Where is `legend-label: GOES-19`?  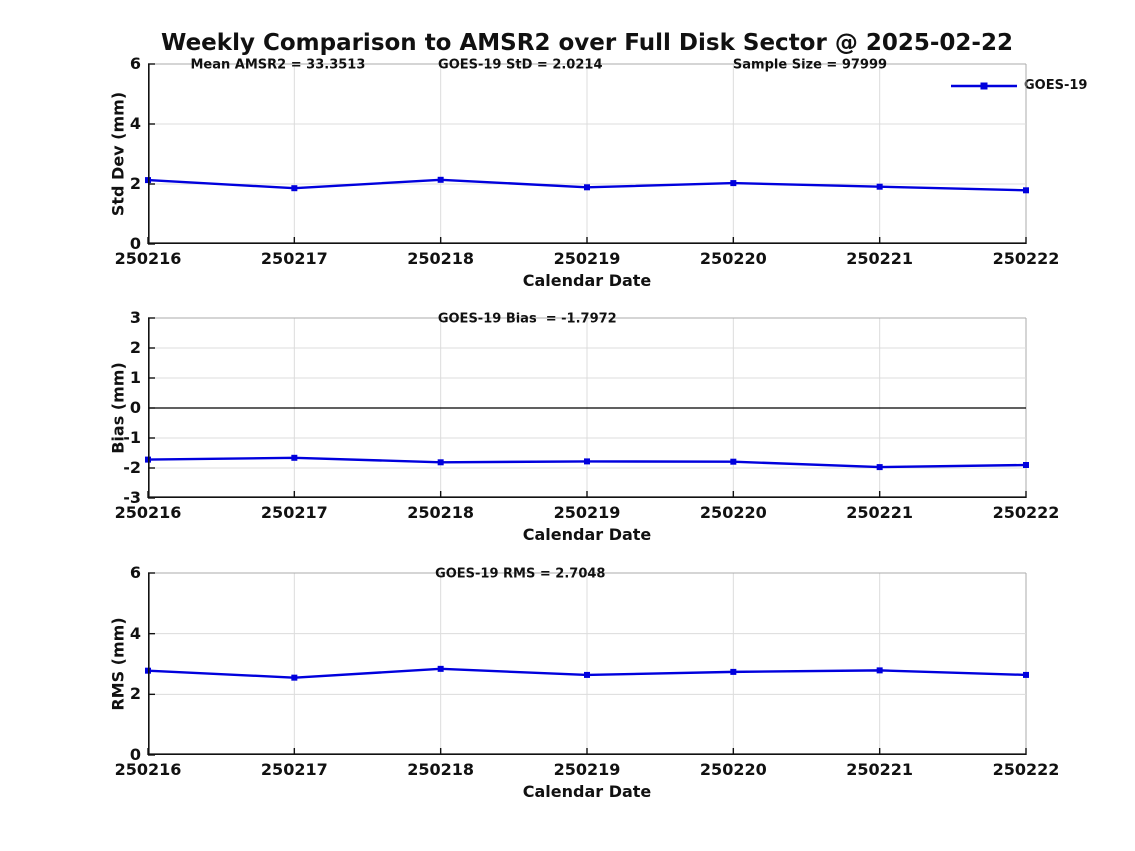 legend-label: GOES-19 is located at coordinates (1056, 85).